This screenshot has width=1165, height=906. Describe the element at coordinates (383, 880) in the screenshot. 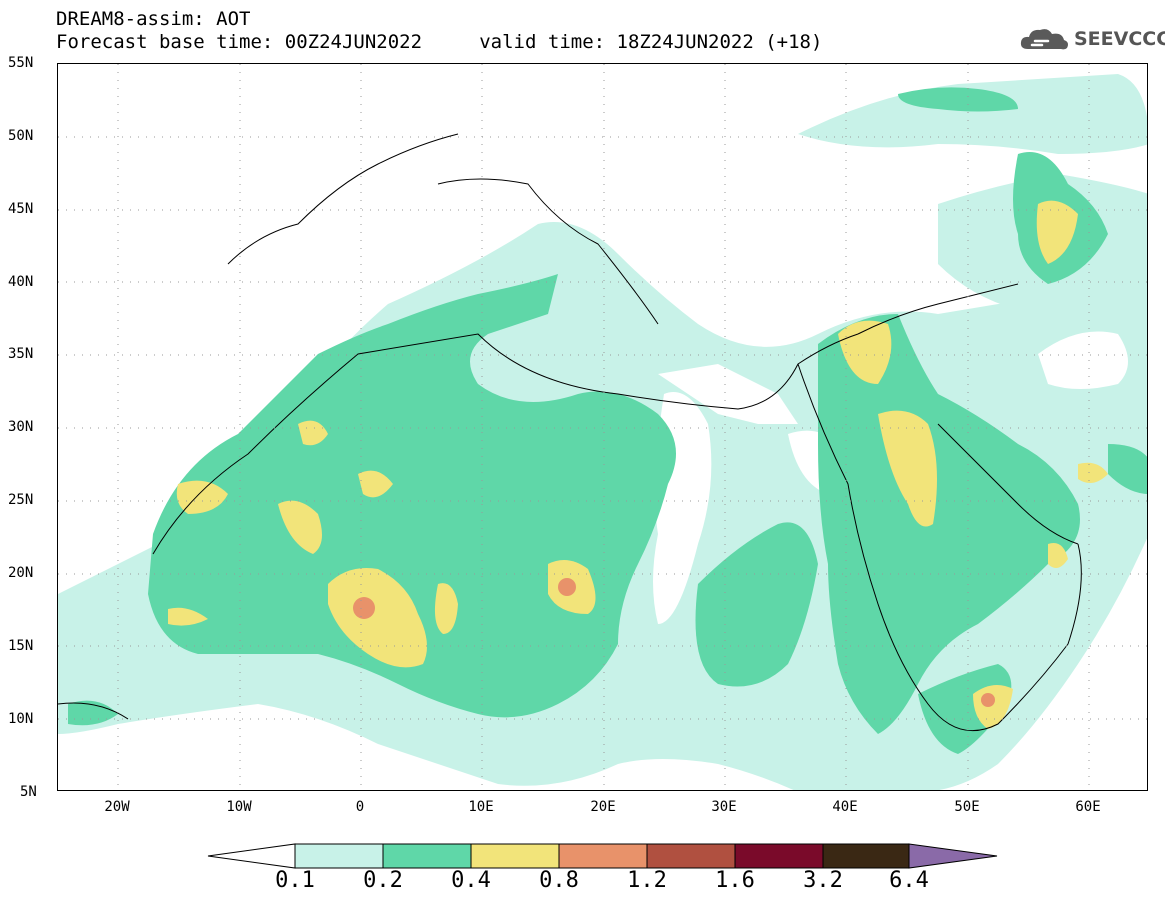

I see `colorbar-label: 0.2` at that location.